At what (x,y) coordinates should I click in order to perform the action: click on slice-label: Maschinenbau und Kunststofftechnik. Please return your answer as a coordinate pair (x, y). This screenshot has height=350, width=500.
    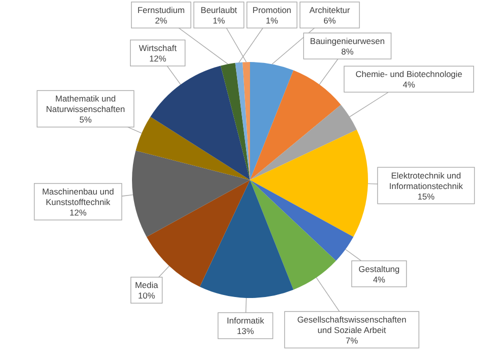
    Looking at the image, I should click on (78, 196).